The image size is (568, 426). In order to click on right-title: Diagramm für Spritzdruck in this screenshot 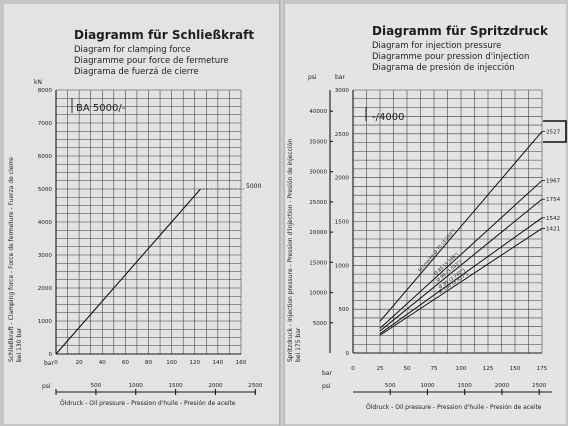, I will do `click(460, 31)`.